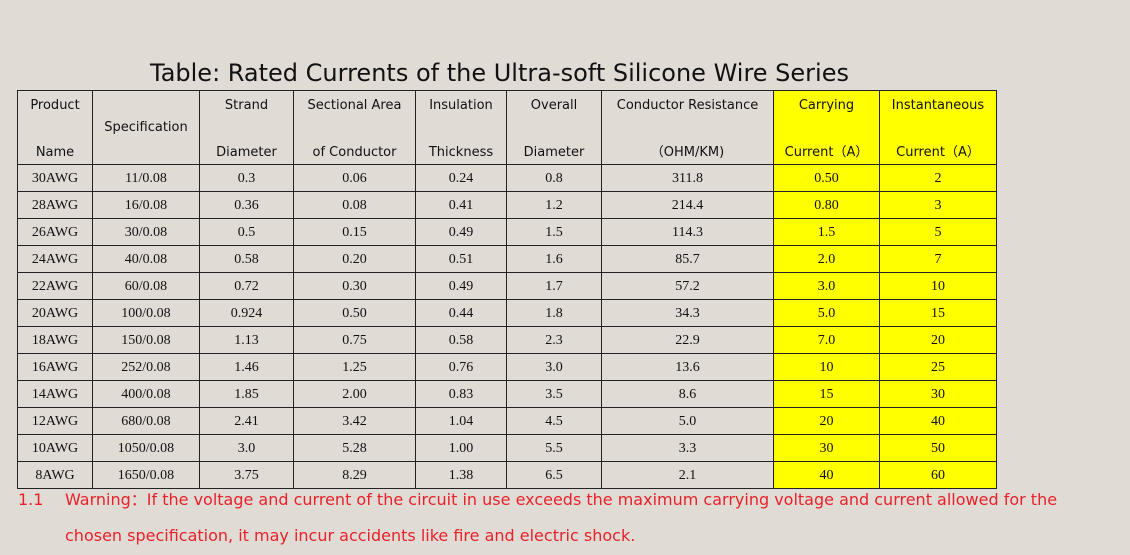 The width and height of the screenshot is (1130, 555). Describe the element at coordinates (354, 421) in the screenshot. I see `sectional-area-cell: 3.42` at that location.